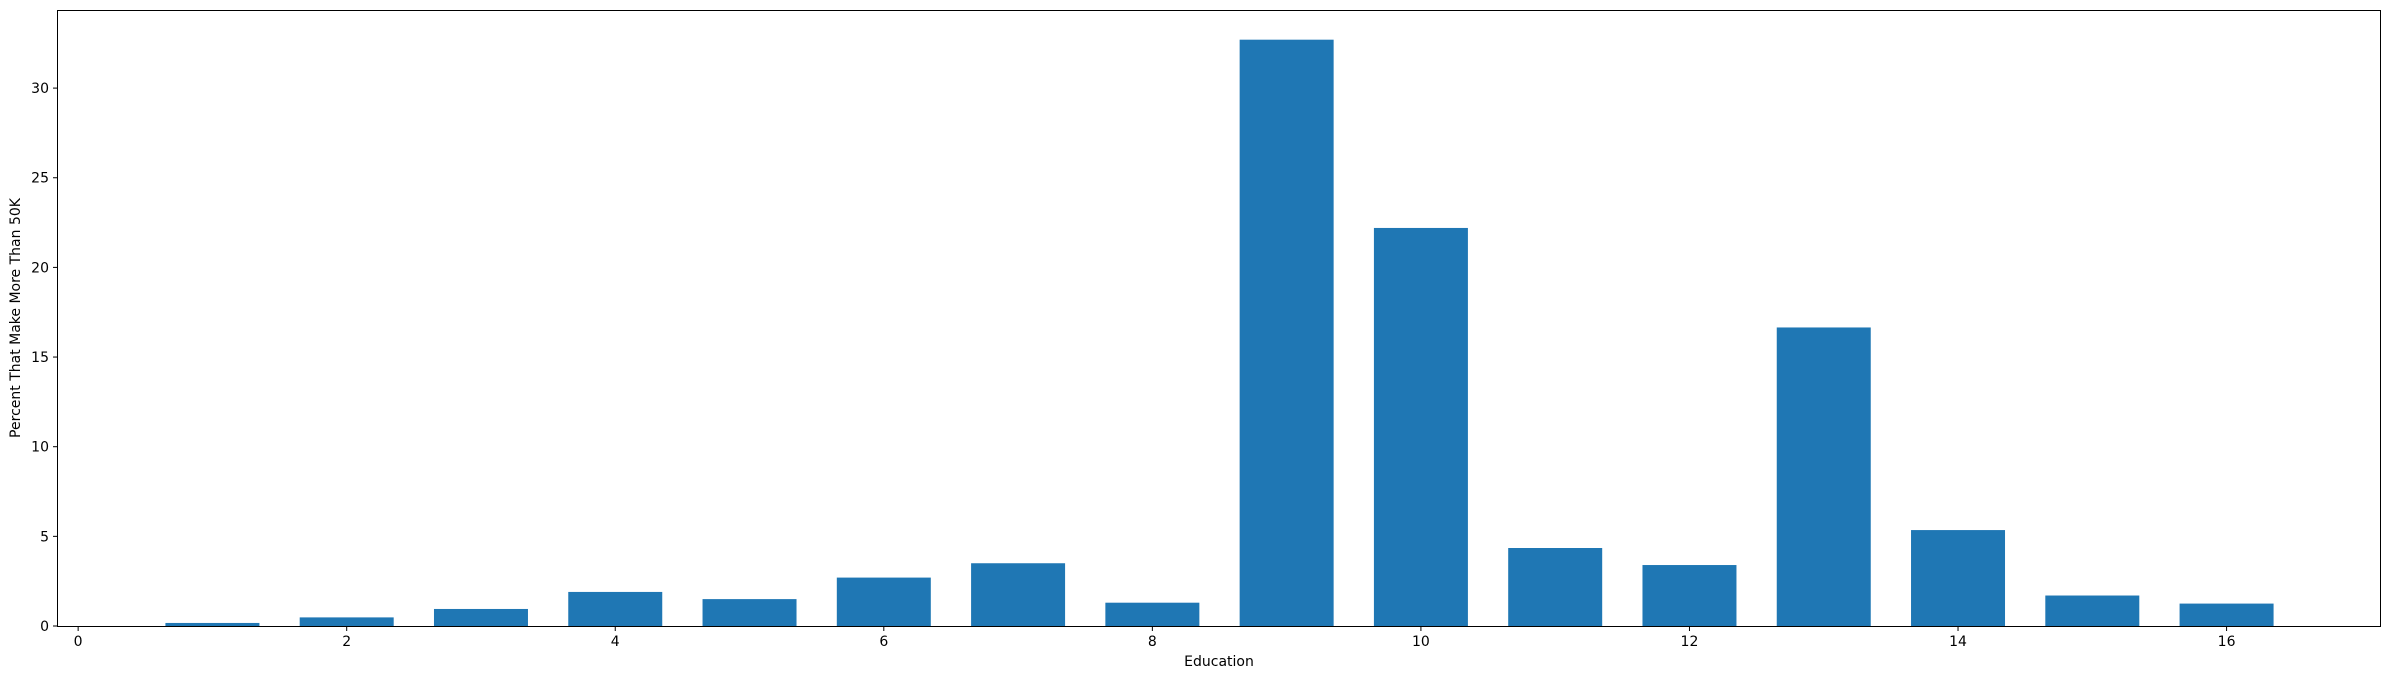 This screenshot has height=679, width=2392. What do you see at coordinates (1421, 642) in the screenshot?
I see `x-tick-label: 10` at bounding box center [1421, 642].